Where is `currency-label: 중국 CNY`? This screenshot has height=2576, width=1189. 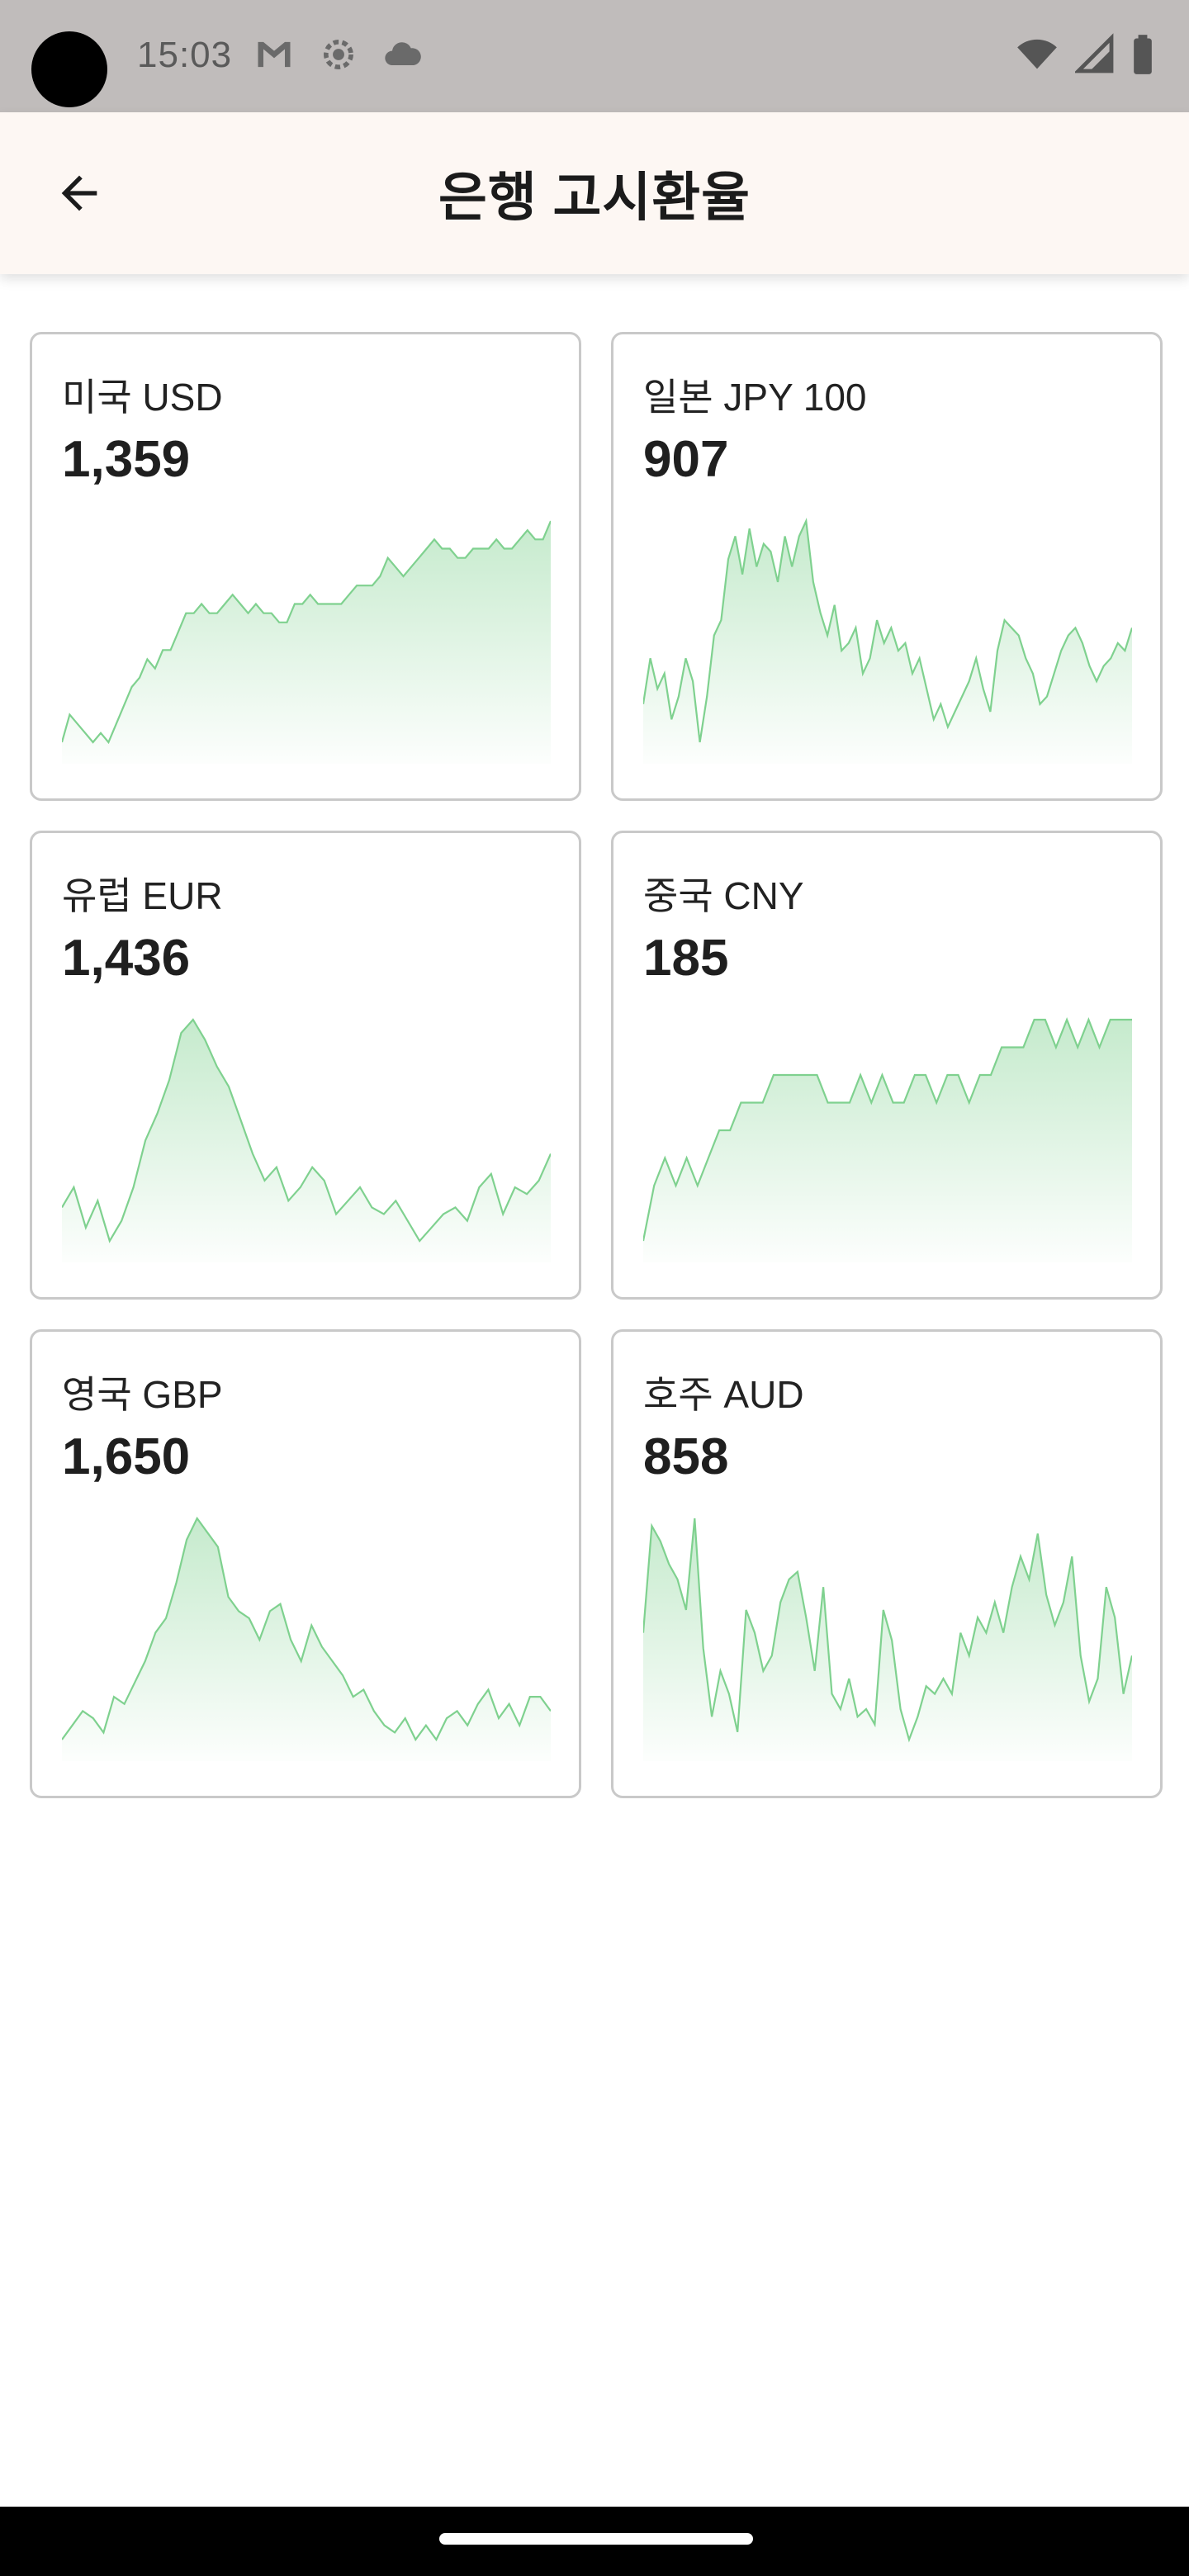
currency-label: 중국 CNY is located at coordinates (723, 895).